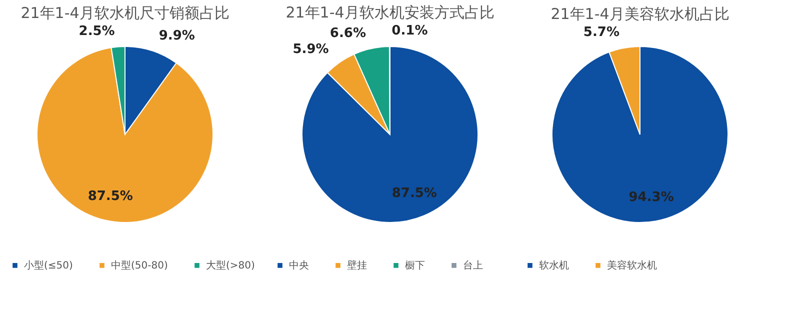  Describe the element at coordinates (96, 31) in the screenshot. I see `data-label: 2.5%` at that location.